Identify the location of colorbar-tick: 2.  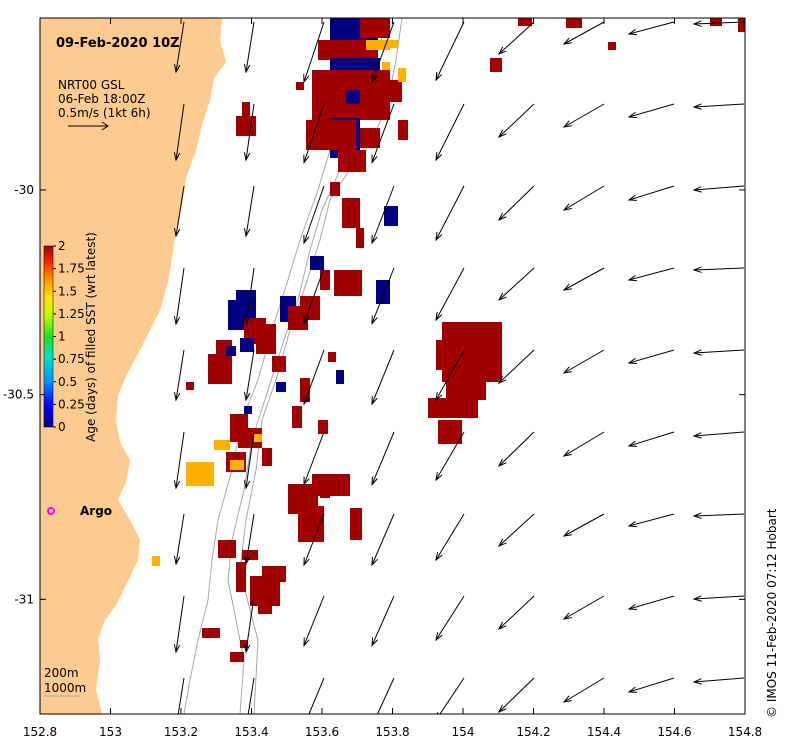
(62, 246).